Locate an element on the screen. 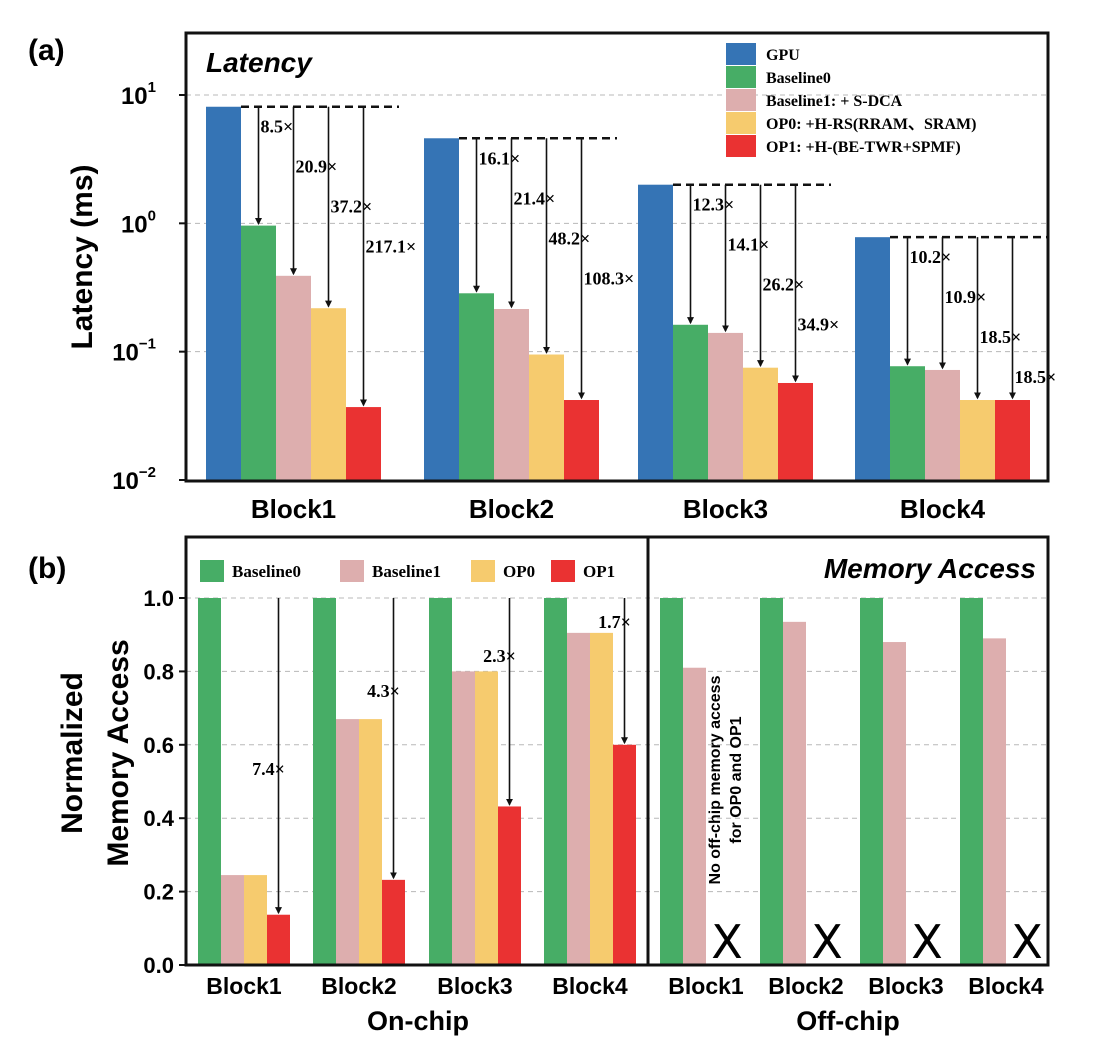  y-tick-label: 0.8 is located at coordinates (158, 671).